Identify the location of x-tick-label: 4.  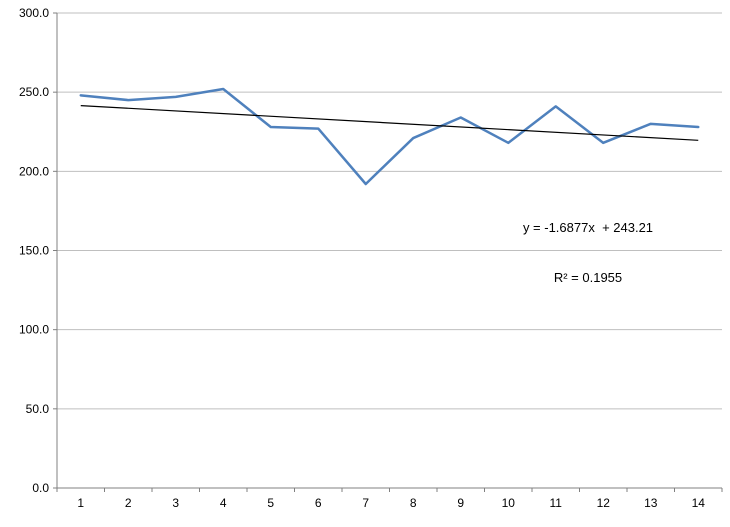
(223, 503).